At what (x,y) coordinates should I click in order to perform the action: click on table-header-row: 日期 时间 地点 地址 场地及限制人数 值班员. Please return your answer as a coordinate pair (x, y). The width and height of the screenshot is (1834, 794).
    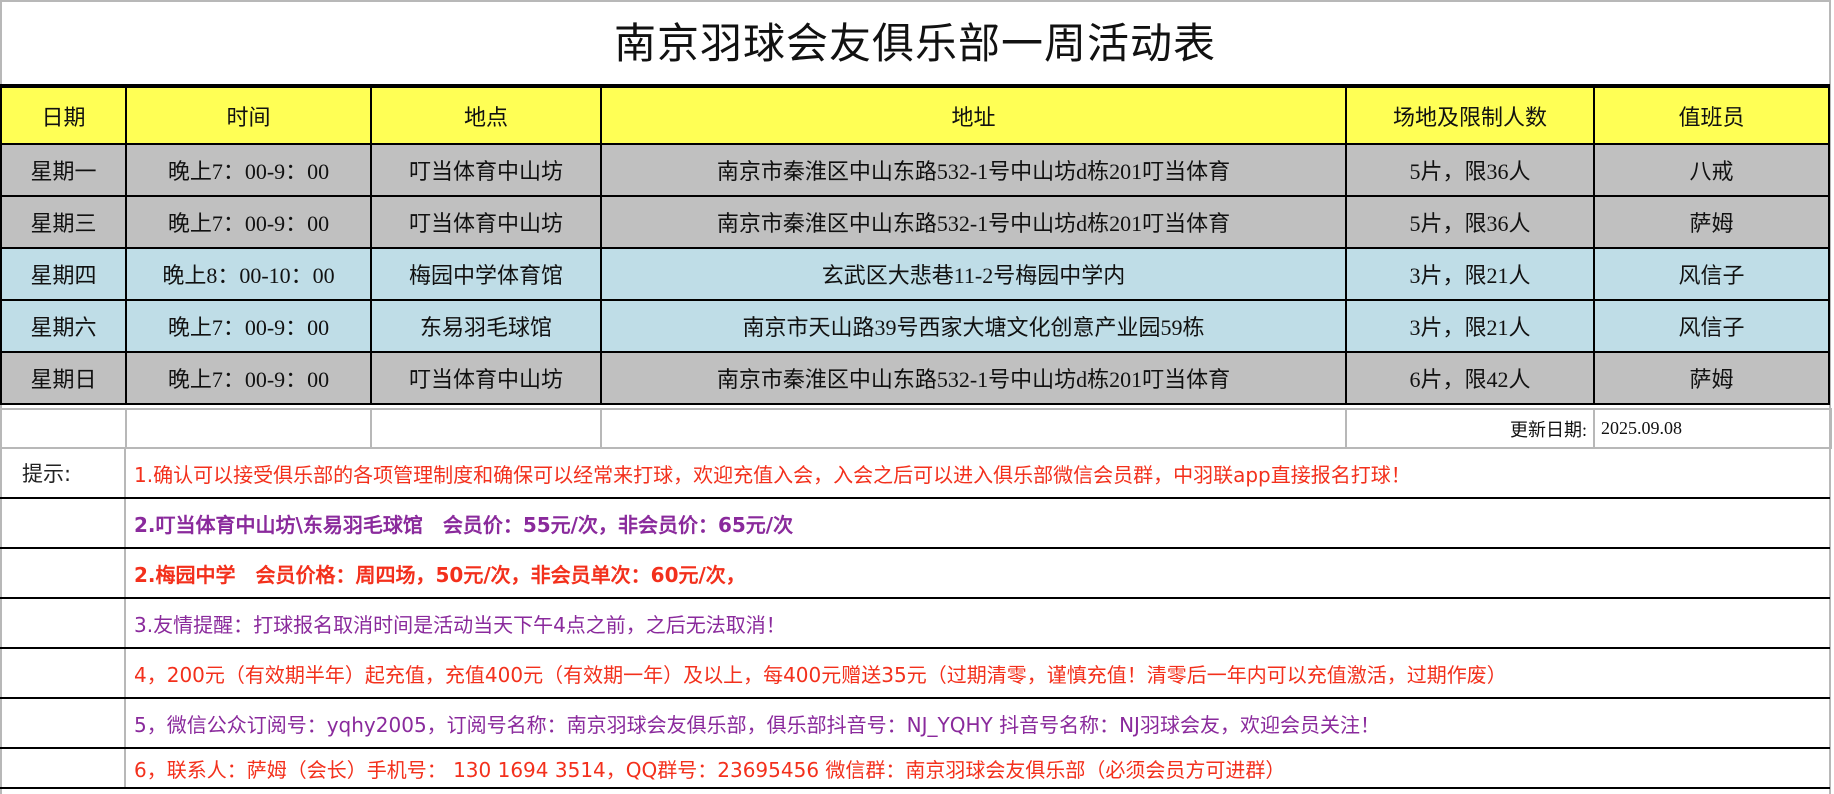
    Looking at the image, I should click on (915, 115).